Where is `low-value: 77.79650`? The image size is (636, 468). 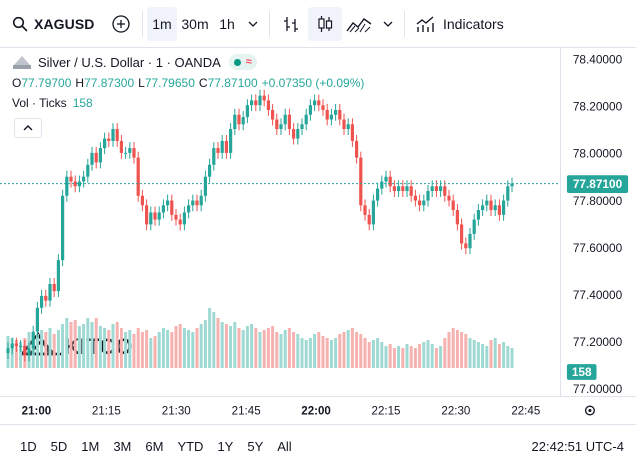 low-value: 77.79650 is located at coordinates (169, 83).